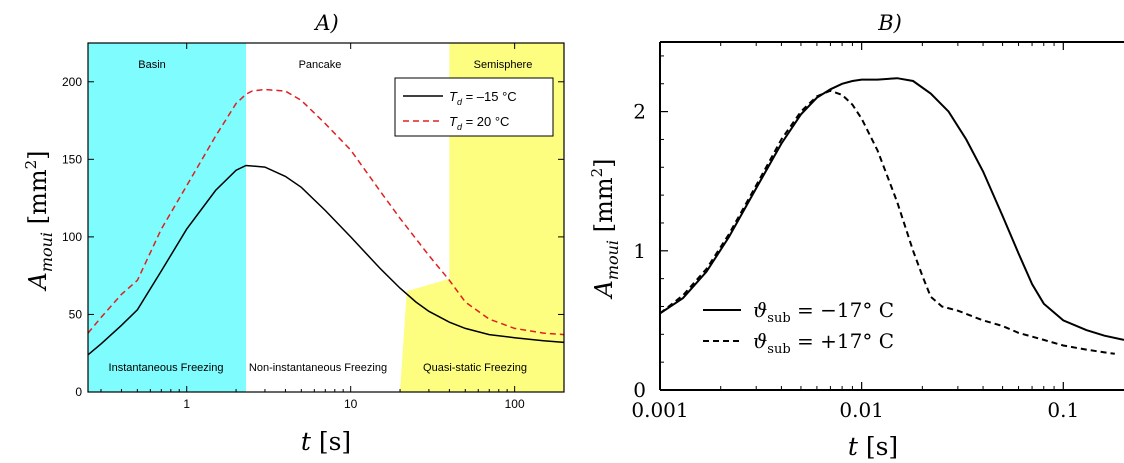 Image resolution: width=1124 pixels, height=463 pixels. Describe the element at coordinates (483, 98) in the screenshot. I see `legend-label-1: Td = –15 °C` at that location.